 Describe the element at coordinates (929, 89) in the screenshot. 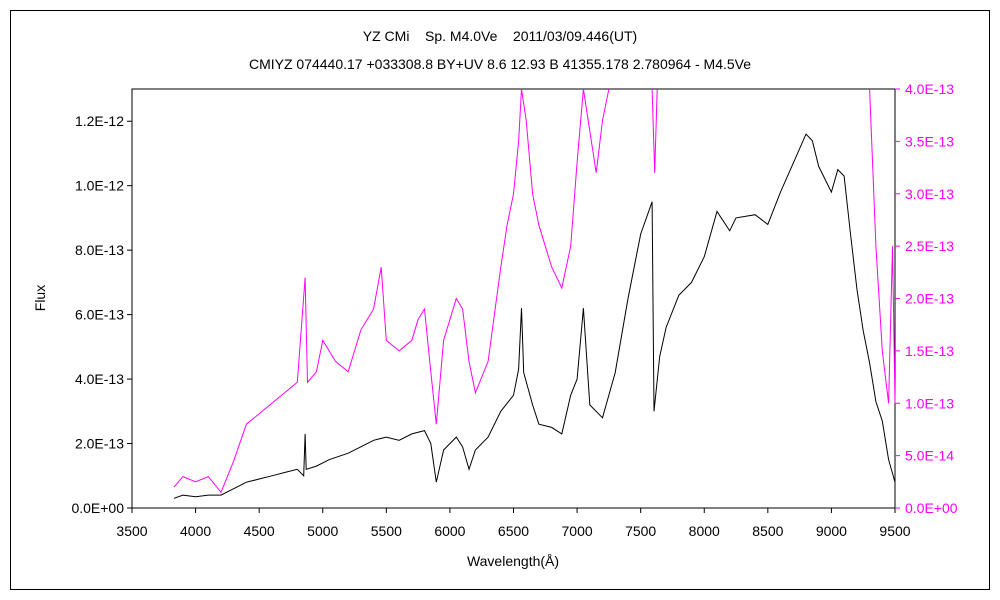

I see `y2-tick-label: 4.0E-13` at that location.